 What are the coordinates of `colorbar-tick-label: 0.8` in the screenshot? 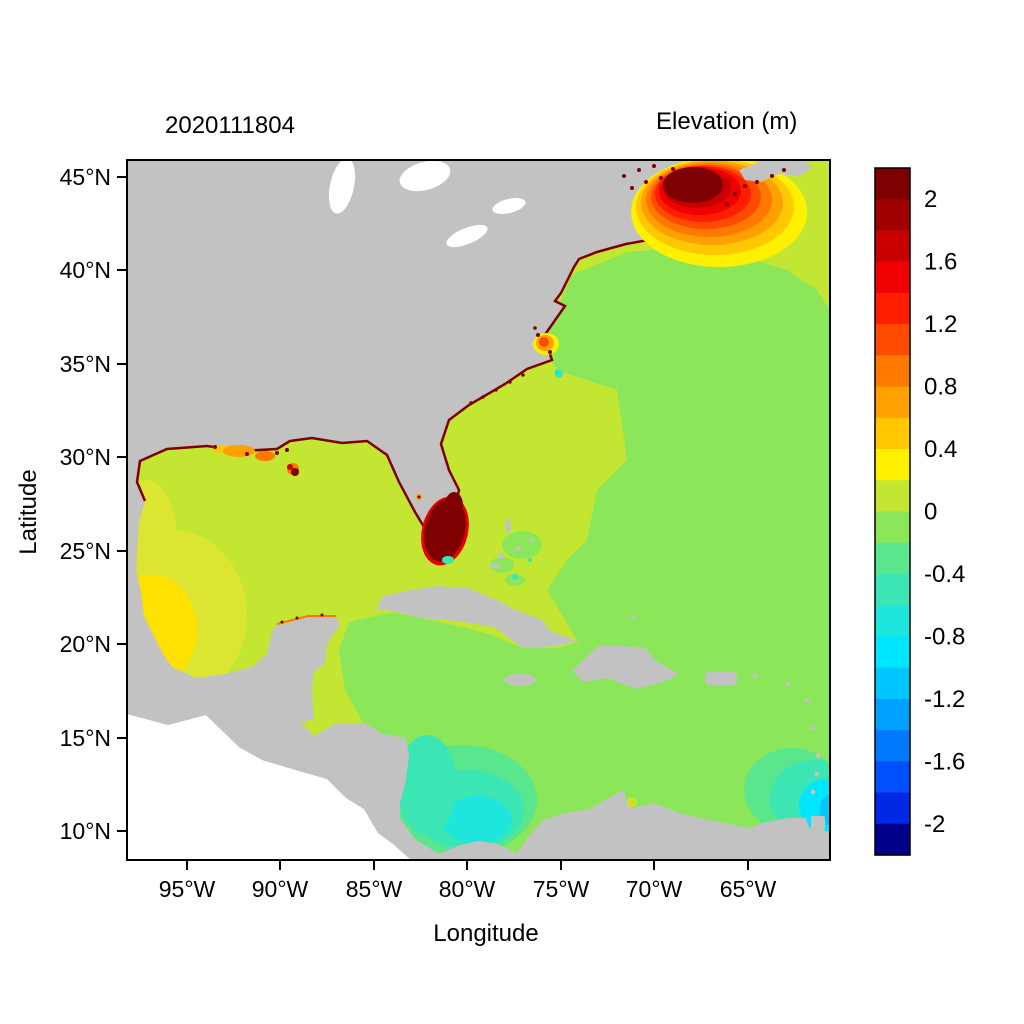 It's located at (940, 387).